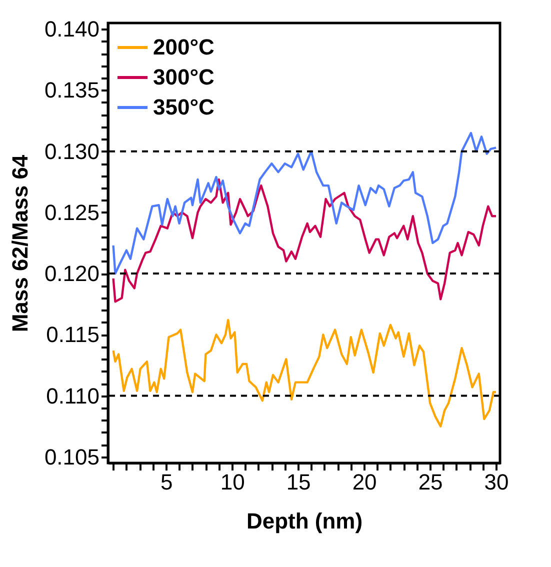  Describe the element at coordinates (184, 77) in the screenshot. I see `legend-label: 300°C` at that location.